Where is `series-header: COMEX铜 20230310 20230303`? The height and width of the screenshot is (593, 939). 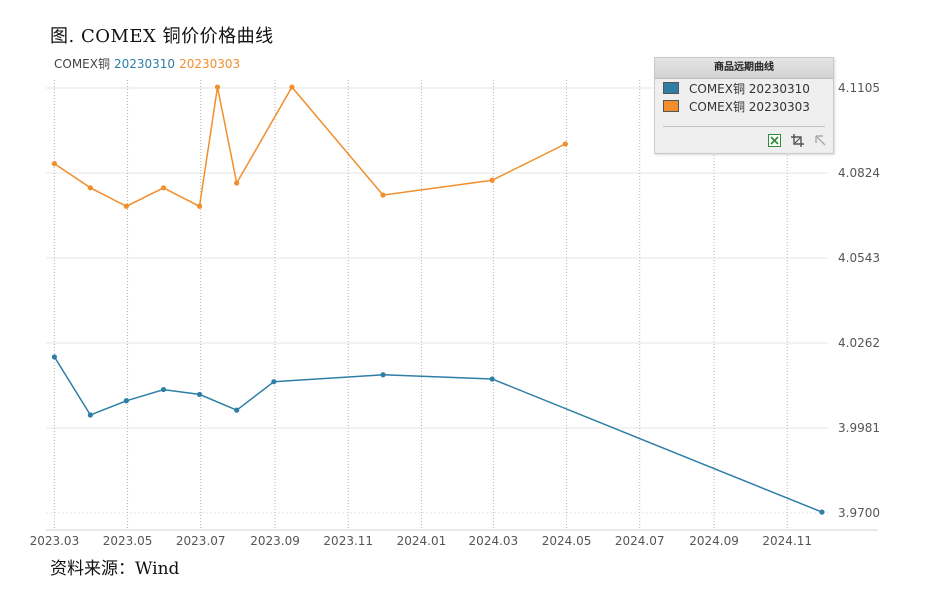 series-header: COMEX铜 20230310 20230303 is located at coordinates (149, 63).